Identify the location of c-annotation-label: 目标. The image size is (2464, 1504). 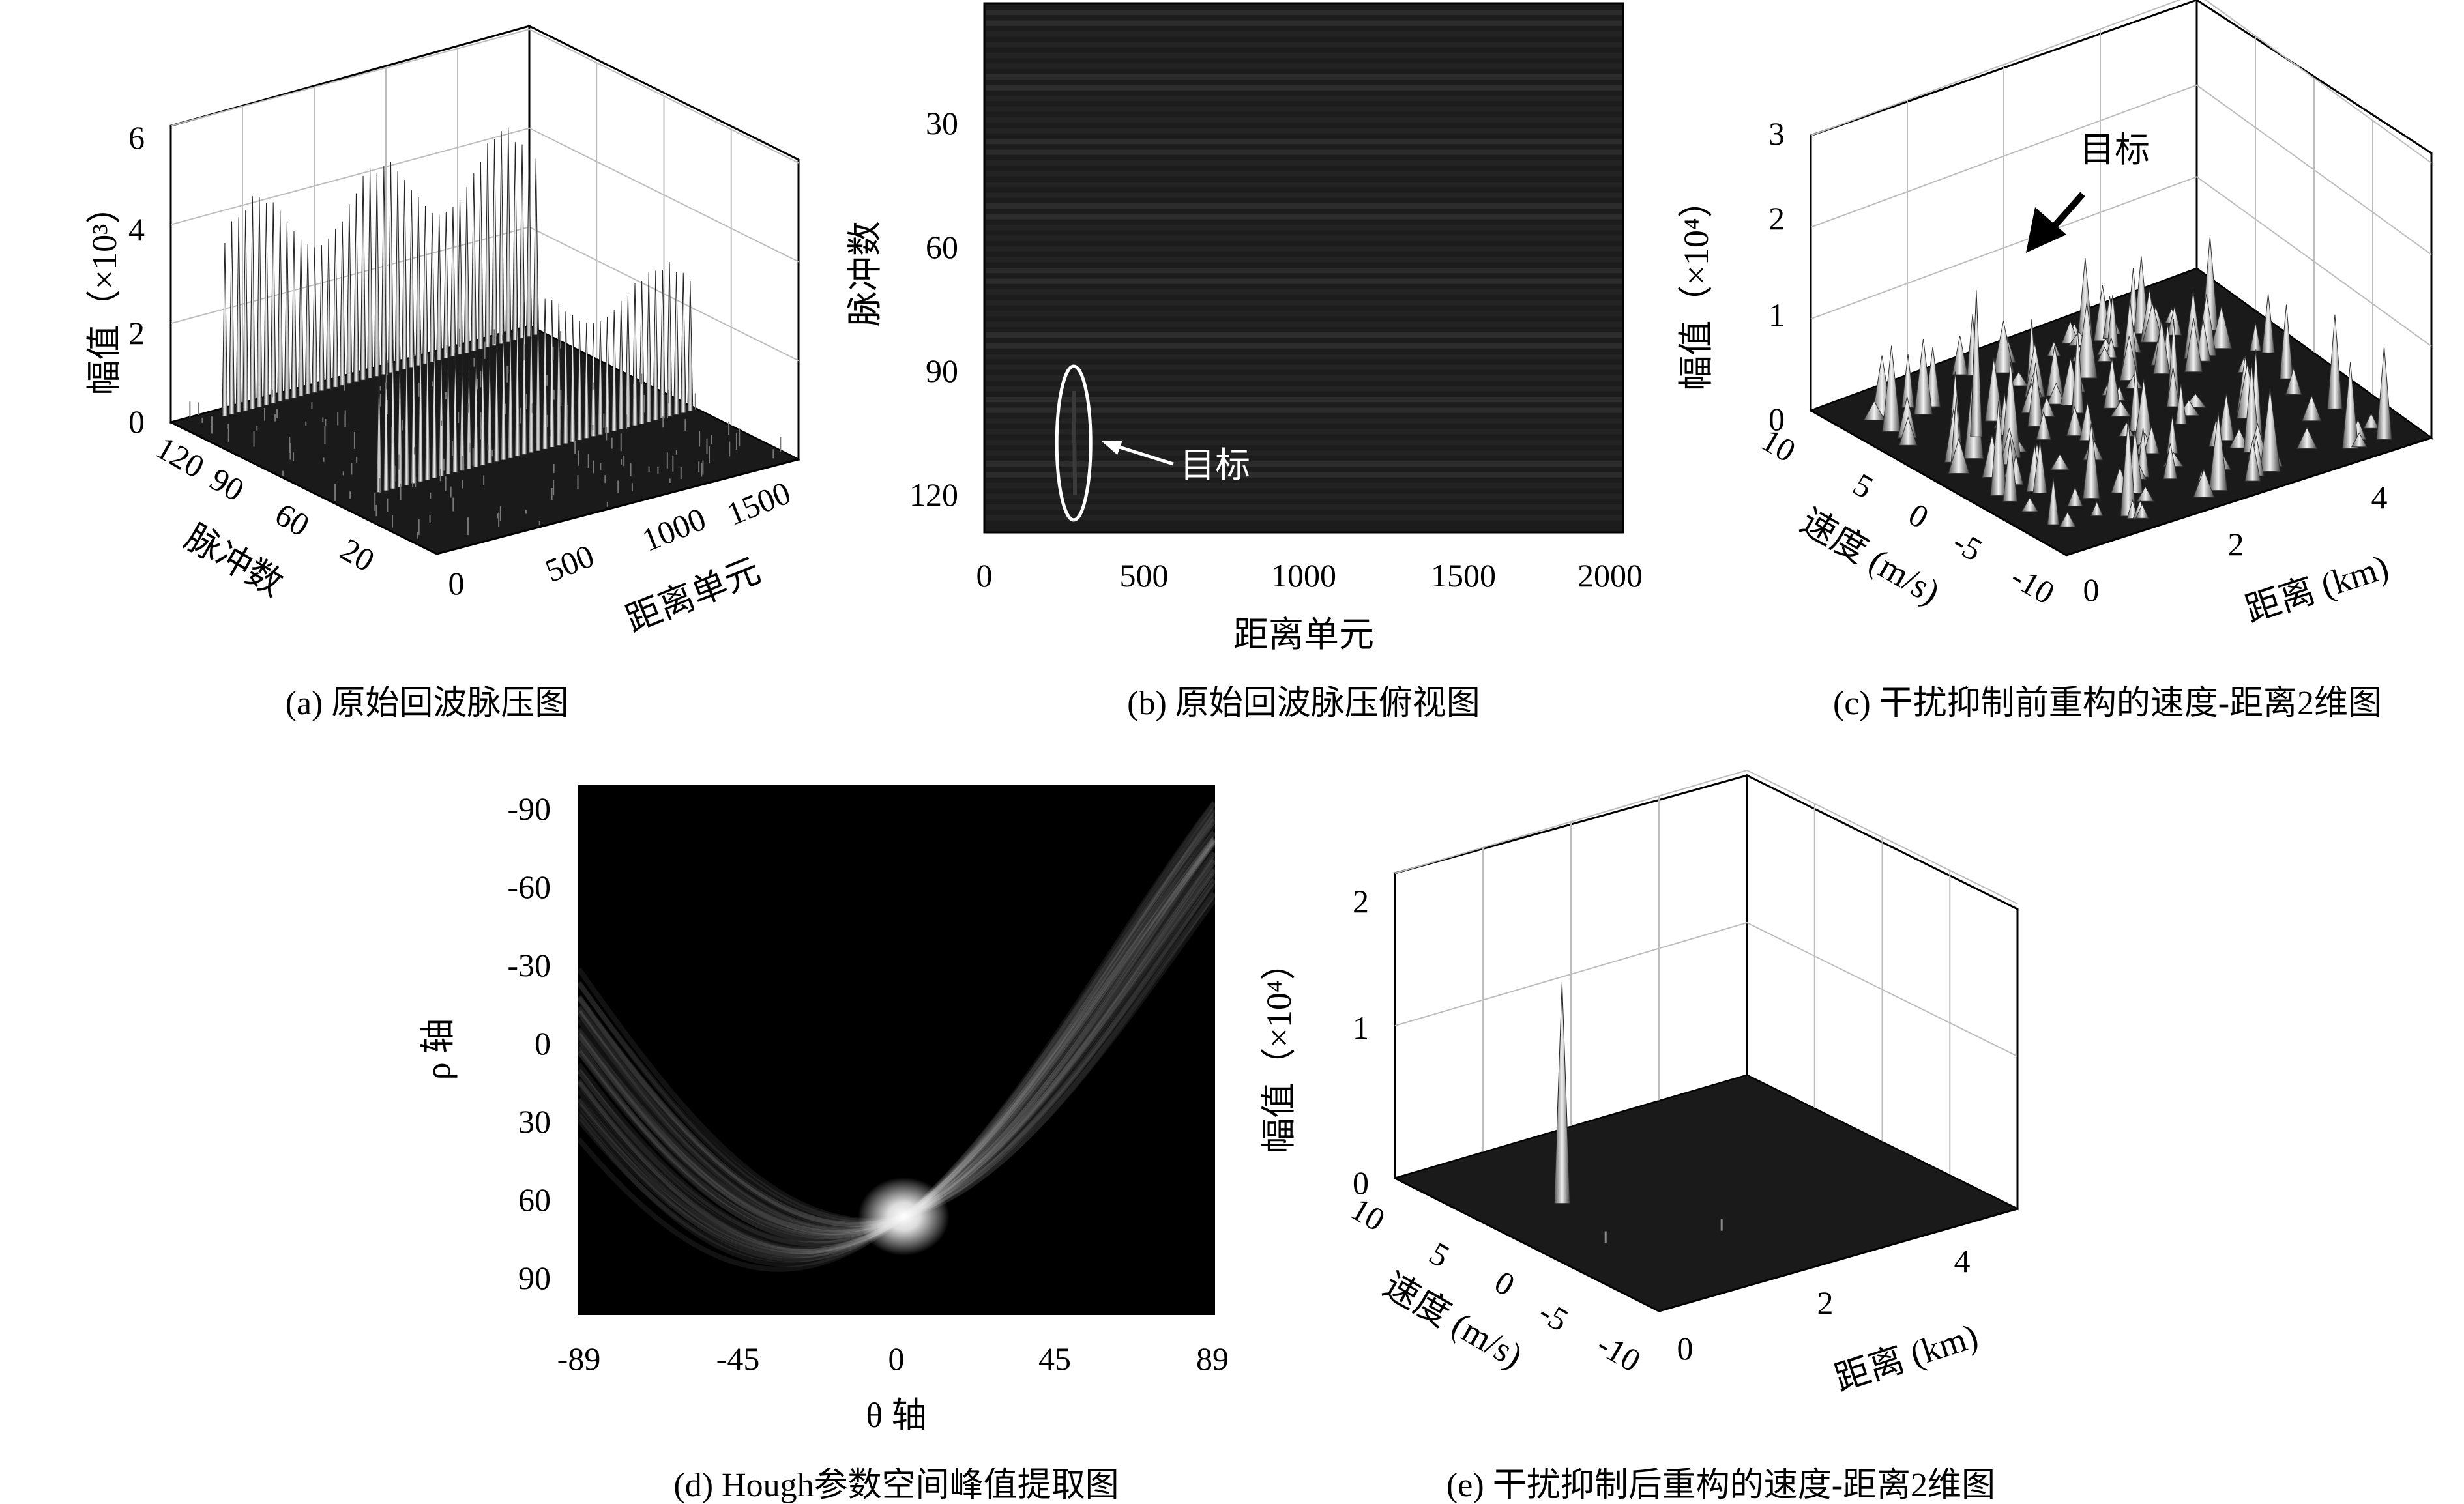
(2115, 149).